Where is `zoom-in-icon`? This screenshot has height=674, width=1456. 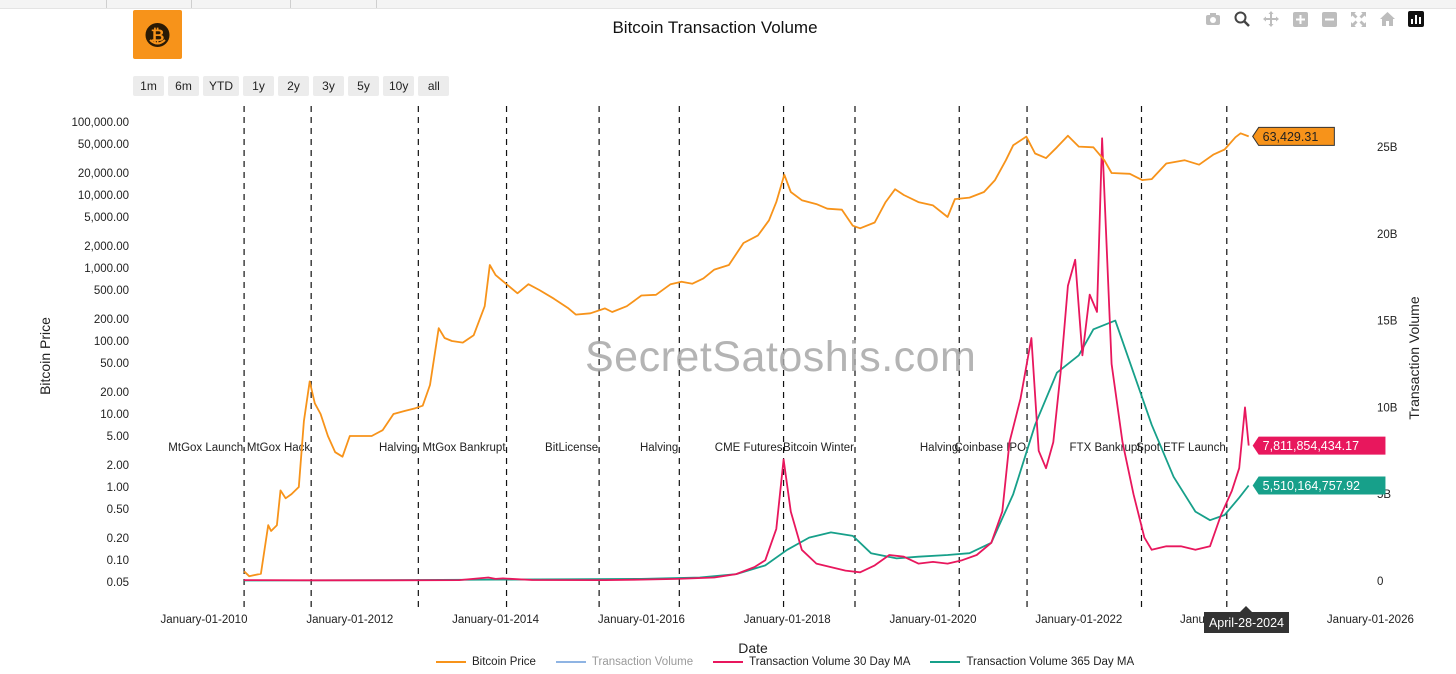
zoom-in-icon is located at coordinates (1300, 19).